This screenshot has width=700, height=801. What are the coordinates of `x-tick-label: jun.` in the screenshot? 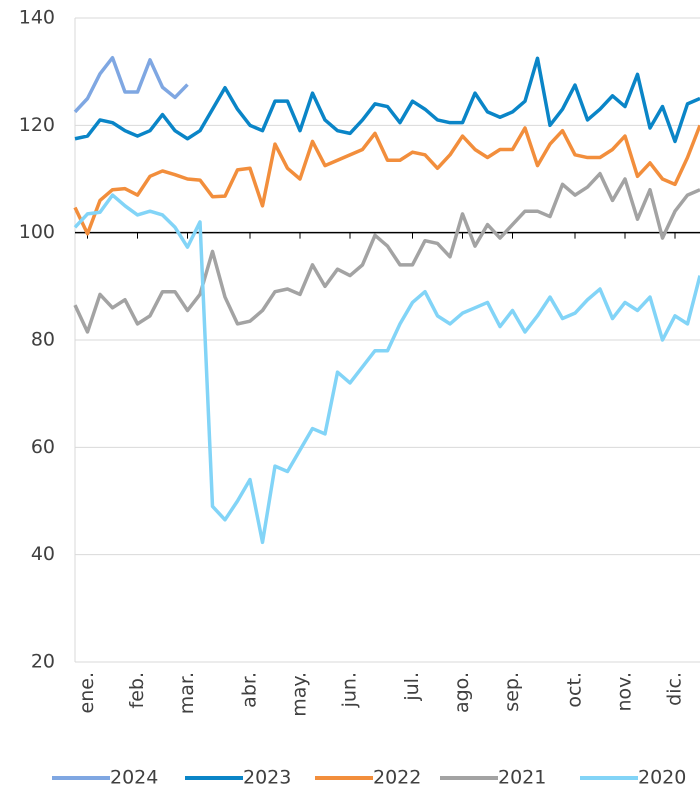 It's located at (350, 690).